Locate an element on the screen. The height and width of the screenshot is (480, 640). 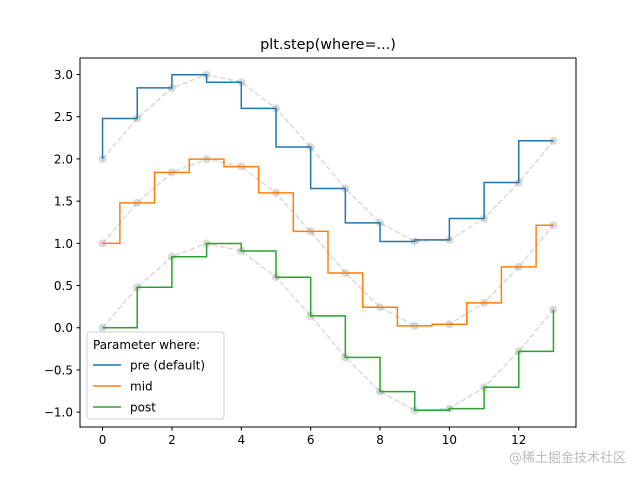
x-tick-label: 8 is located at coordinates (380, 440).